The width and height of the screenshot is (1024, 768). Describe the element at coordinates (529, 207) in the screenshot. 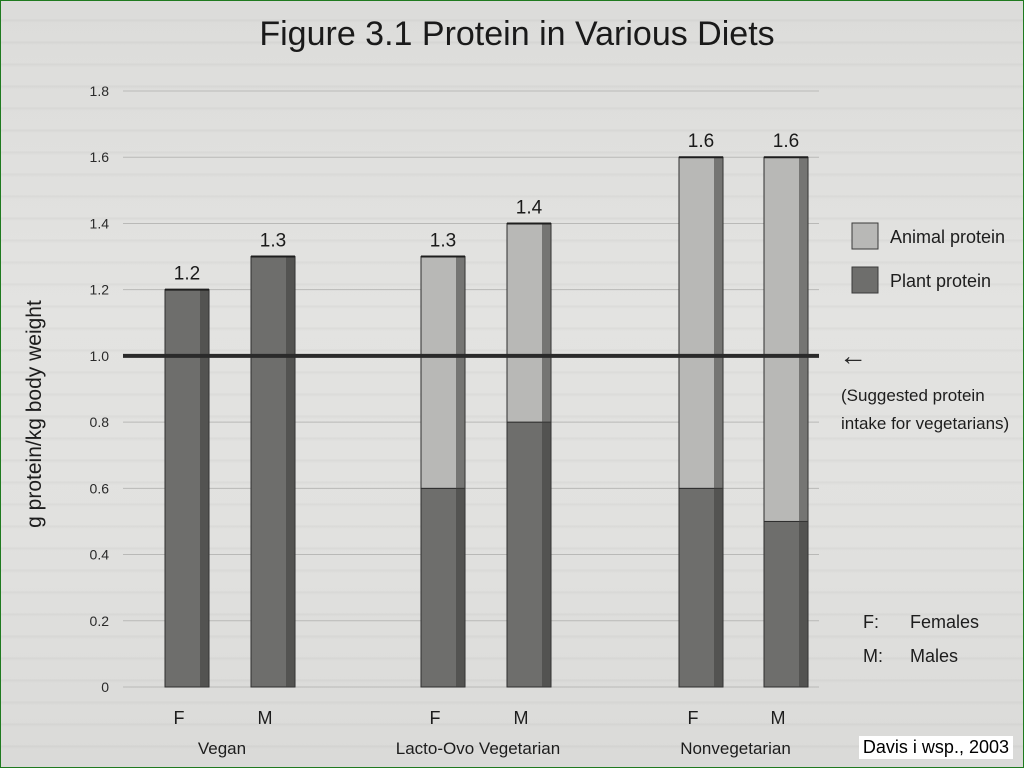

I see `bar-value-label: 1.4` at that location.